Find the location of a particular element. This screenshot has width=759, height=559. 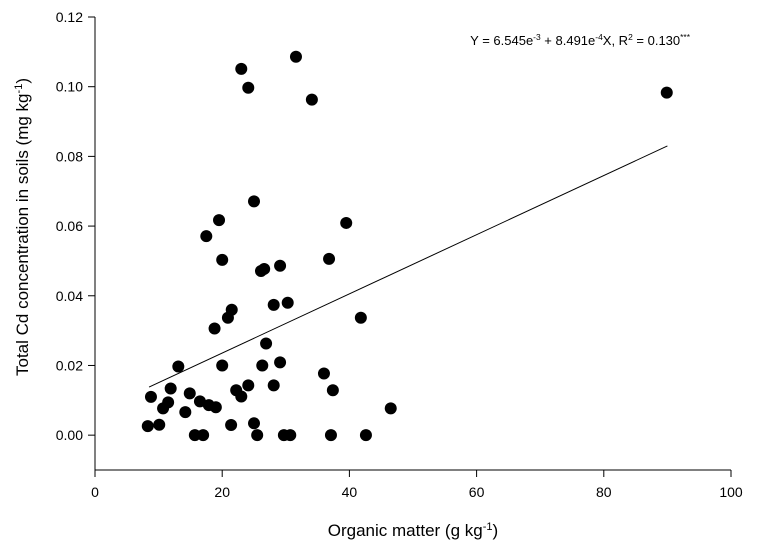

y-tick-label: 0.08 is located at coordinates (69, 156).